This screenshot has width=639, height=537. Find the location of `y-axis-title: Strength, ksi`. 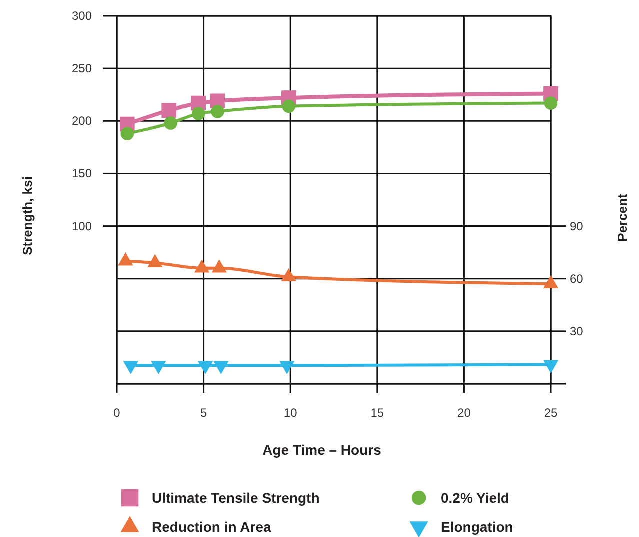

y-axis-title: Strength, ksi is located at coordinates (27, 216).